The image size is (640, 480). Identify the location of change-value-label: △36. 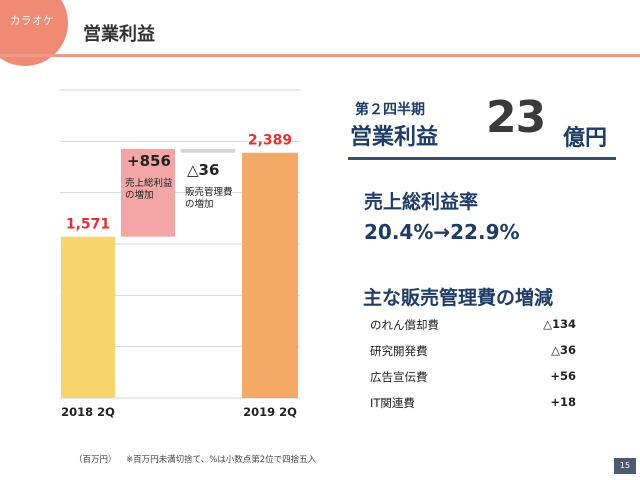
(203, 170).